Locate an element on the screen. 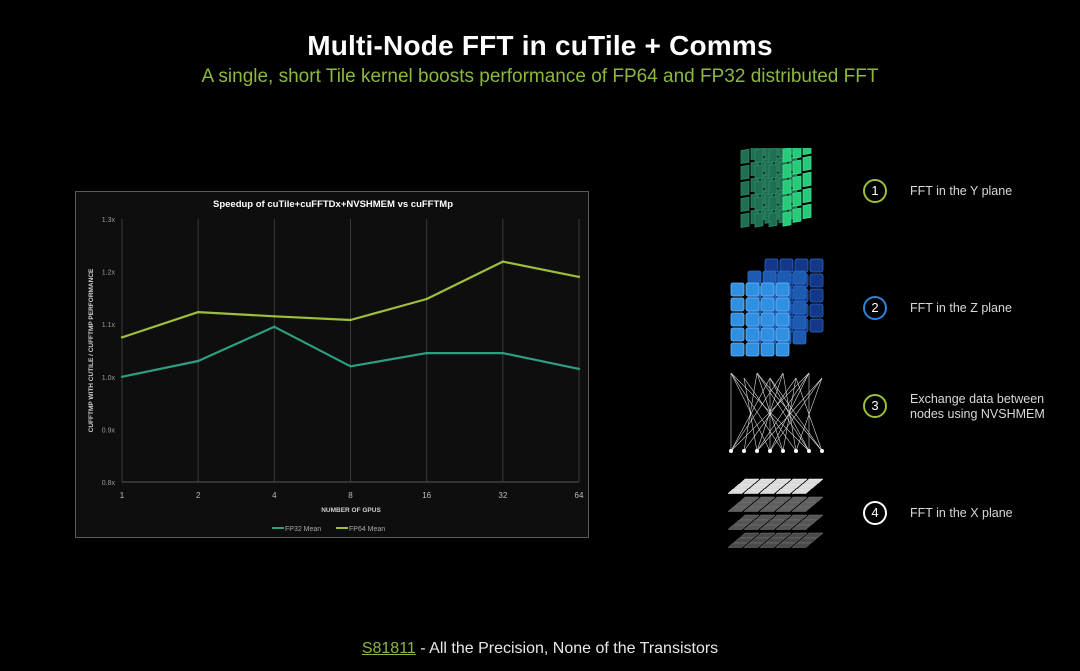 The height and width of the screenshot is (671, 1080). step-3-number: 3 is located at coordinates (875, 406).